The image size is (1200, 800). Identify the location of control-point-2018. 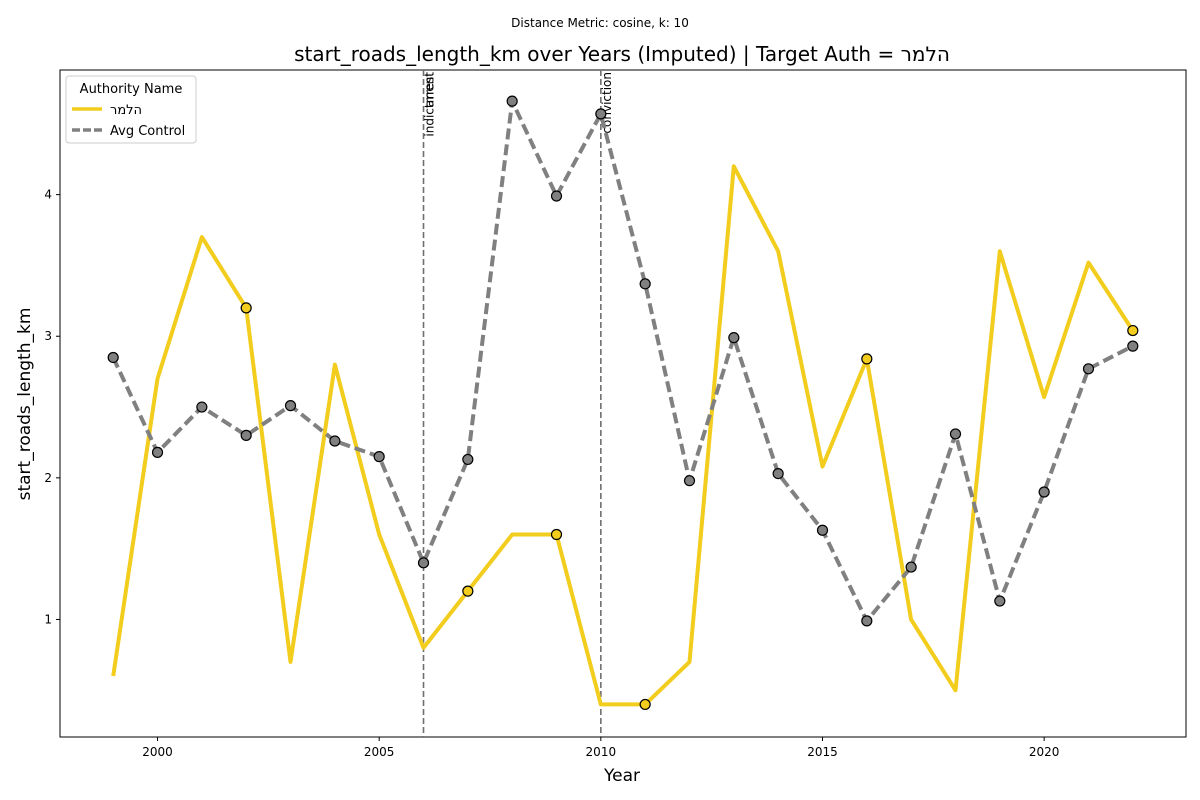
(955, 434).